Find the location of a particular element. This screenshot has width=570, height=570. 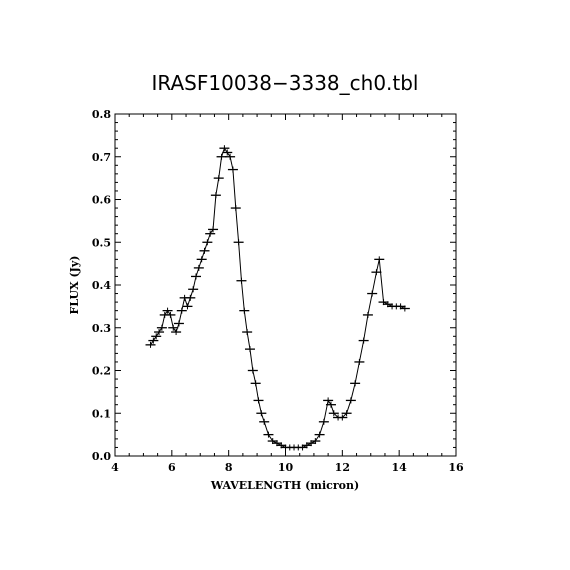

x-tick-label: 16 is located at coordinates (456, 467).